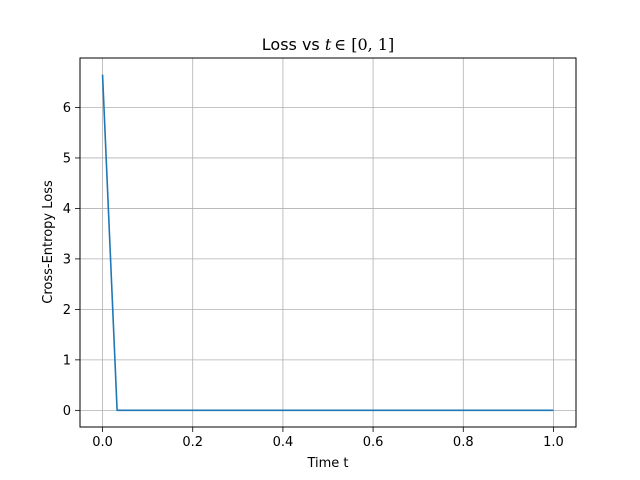 The height and width of the screenshot is (480, 640). I want to click on y-tick-label: 3, so click(67, 259).